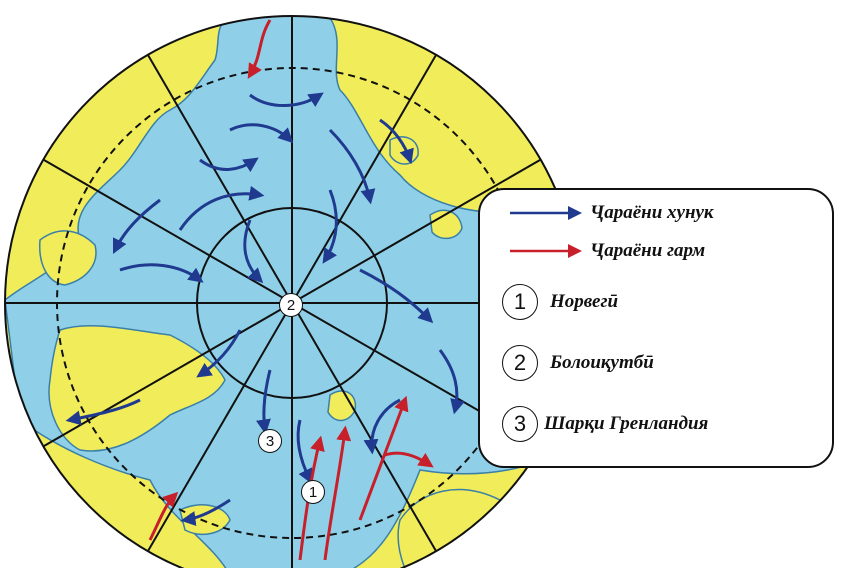  What do you see at coordinates (626, 423) in the screenshot?
I see `legend-item-3-label: Шарқи Гренландия` at bounding box center [626, 423].